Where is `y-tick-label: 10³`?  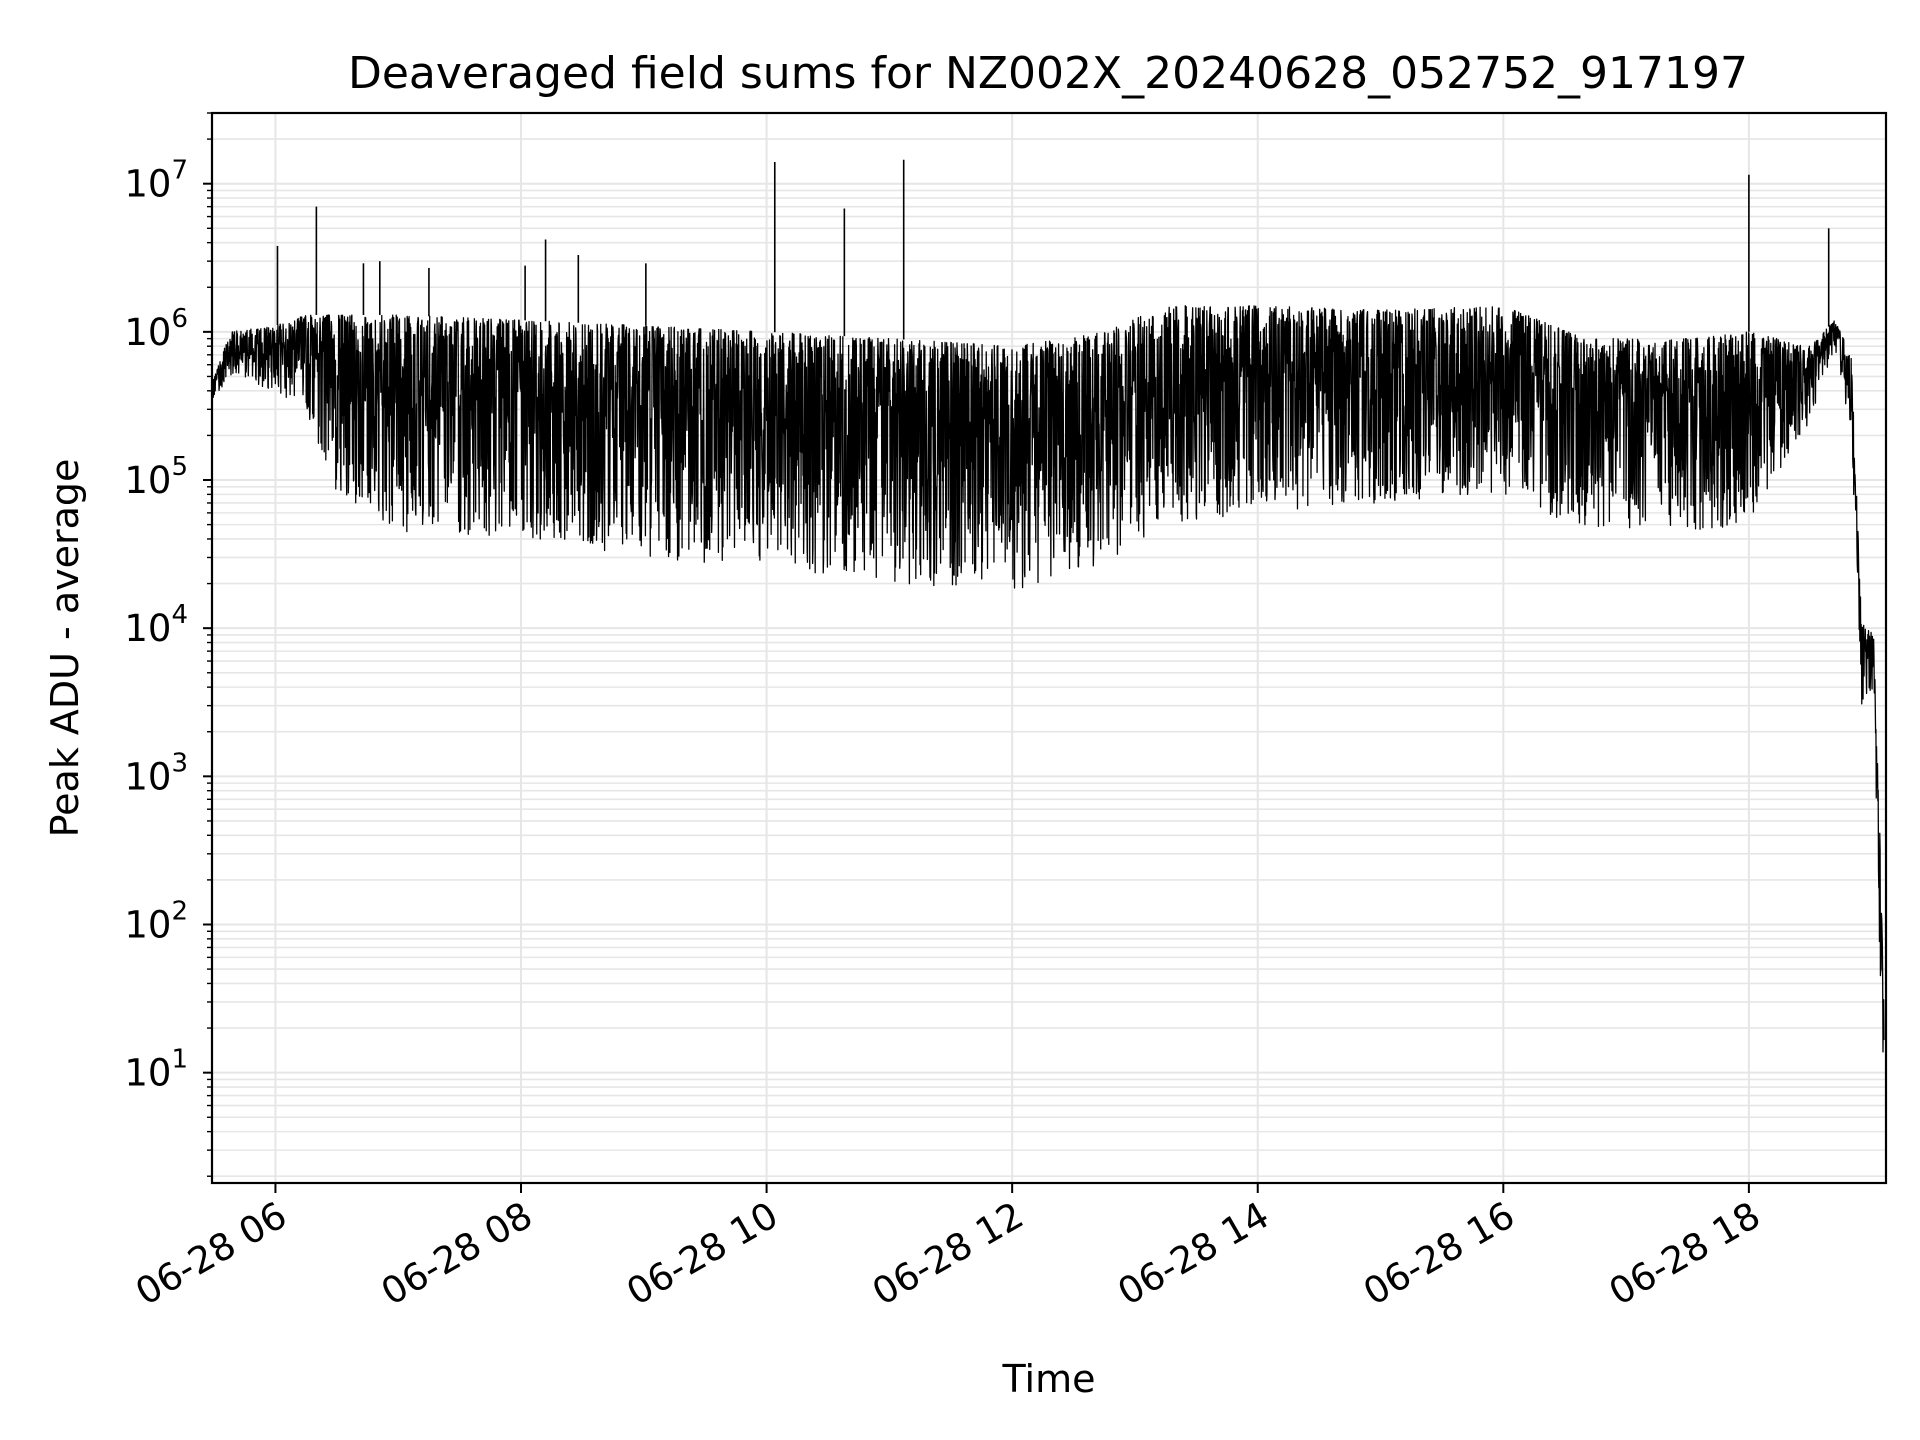 y-tick-label: 10³ is located at coordinates (156, 773).